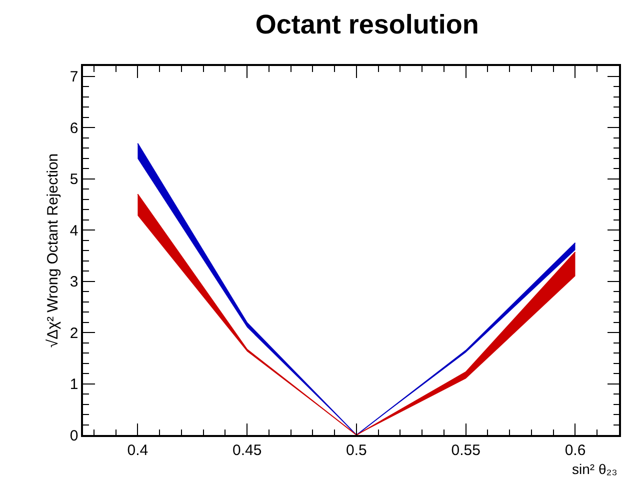 This screenshot has width=633, height=480. I want to click on y-tick-label: 4, so click(74, 231).